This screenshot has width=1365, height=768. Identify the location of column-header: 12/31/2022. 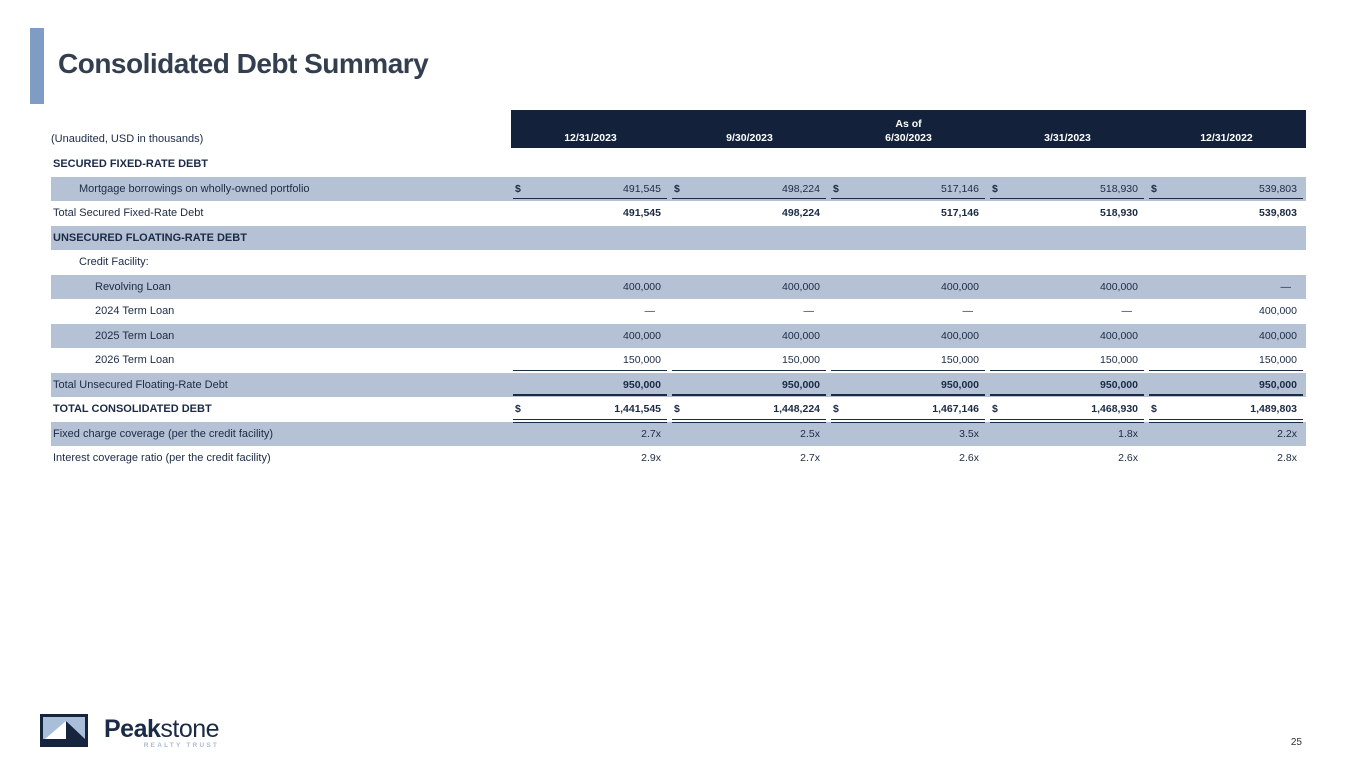
(1226, 138).